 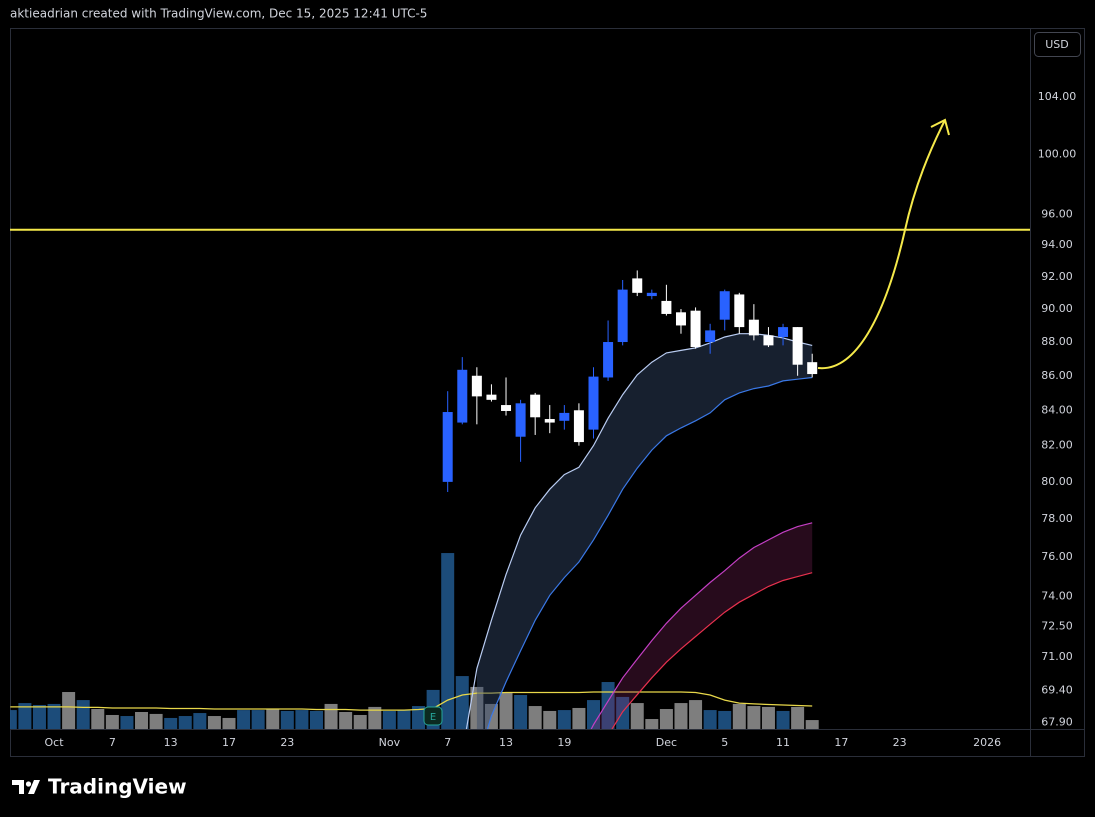 I want to click on x-tick-label: Nov, so click(x=390, y=742).